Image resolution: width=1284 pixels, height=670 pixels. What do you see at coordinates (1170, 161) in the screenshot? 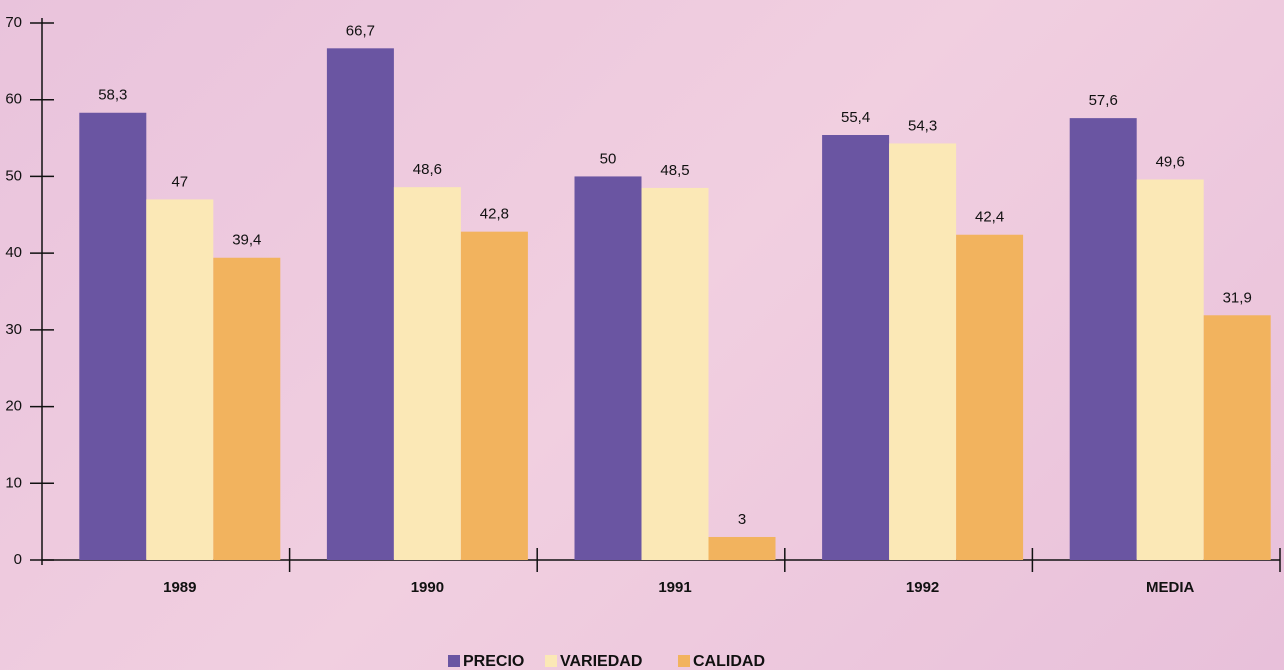
I see `value-label: 49,6` at bounding box center [1170, 161].